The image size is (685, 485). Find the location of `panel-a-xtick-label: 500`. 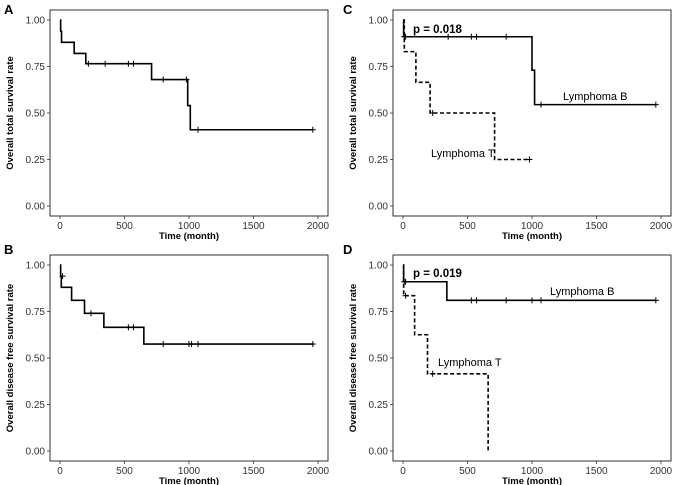

panel-a-xtick-label: 500 is located at coordinates (124, 226).